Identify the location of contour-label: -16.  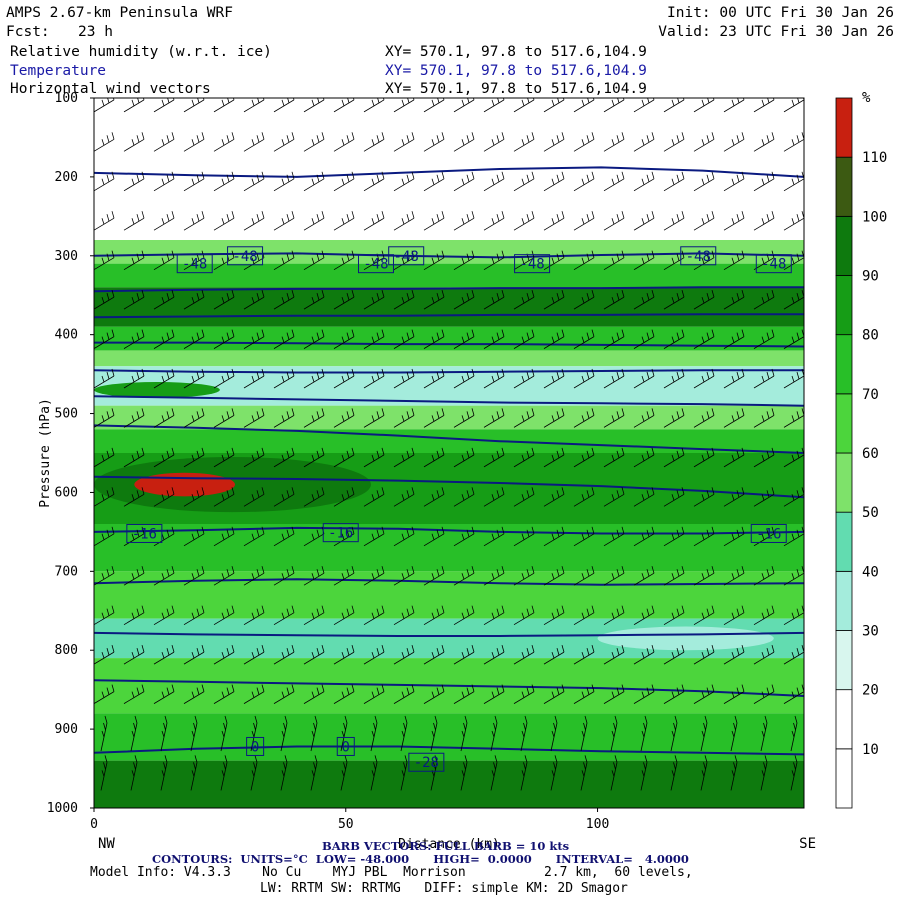
(768, 534).